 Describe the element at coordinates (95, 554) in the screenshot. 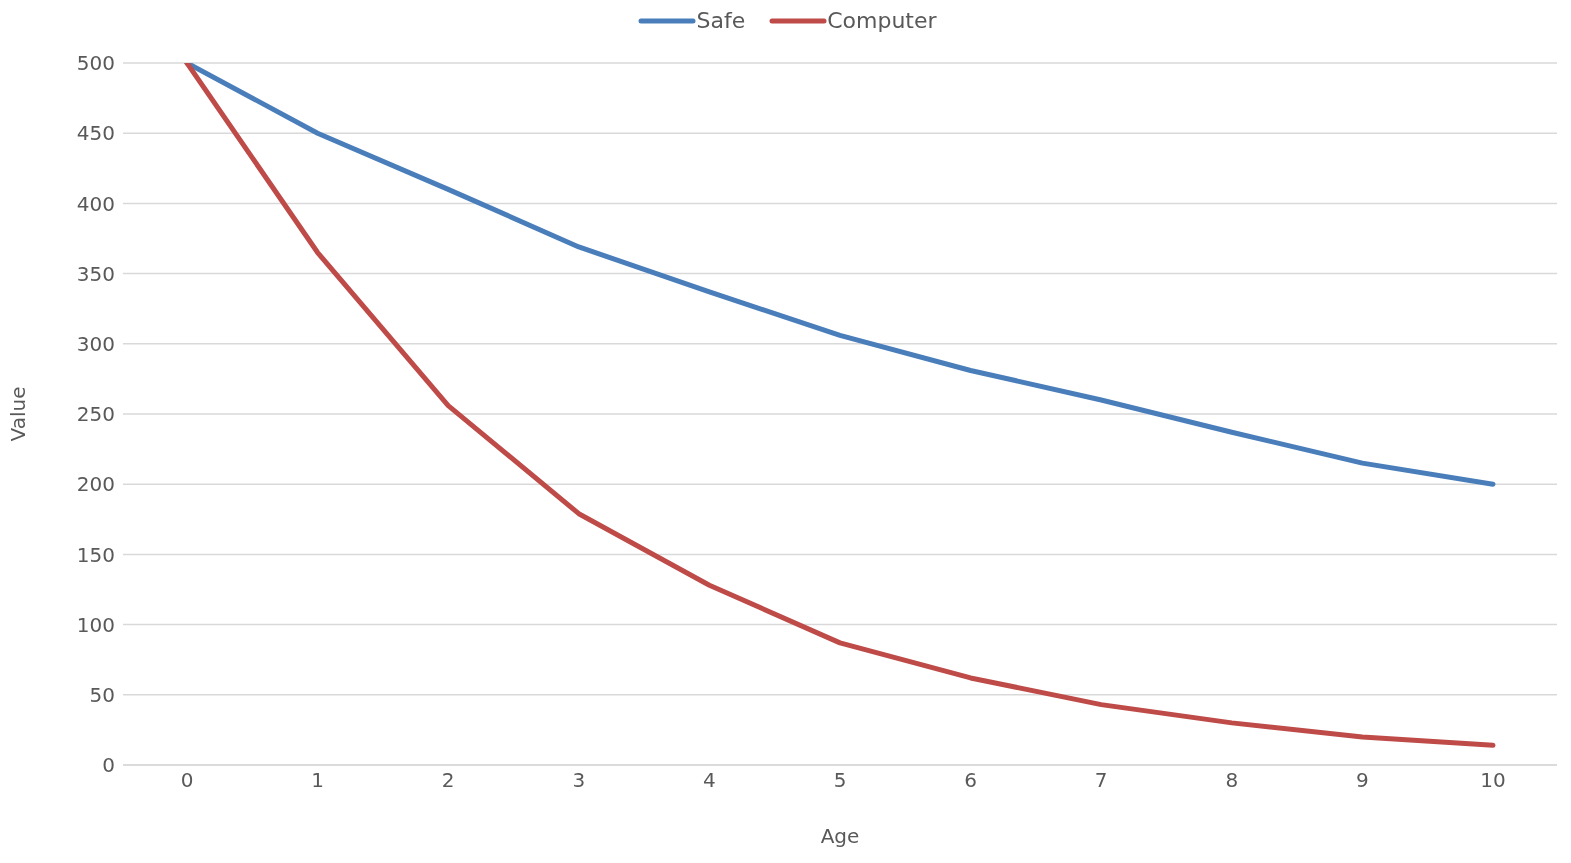

I see `y-tick-label: 150` at that location.